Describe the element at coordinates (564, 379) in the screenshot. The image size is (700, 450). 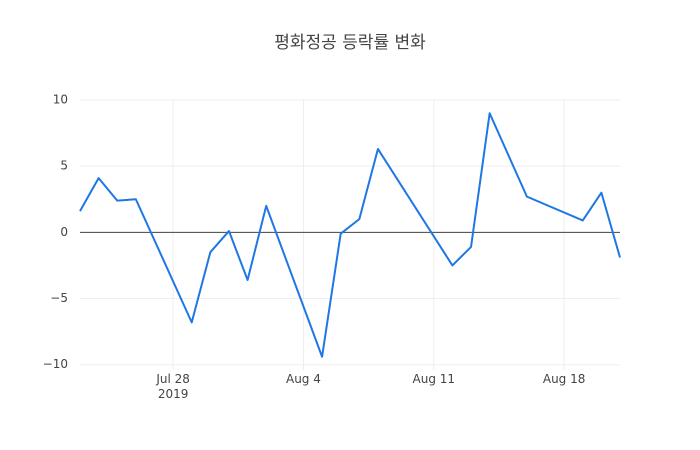
I see `x-tick-label: Aug 18` at that location.